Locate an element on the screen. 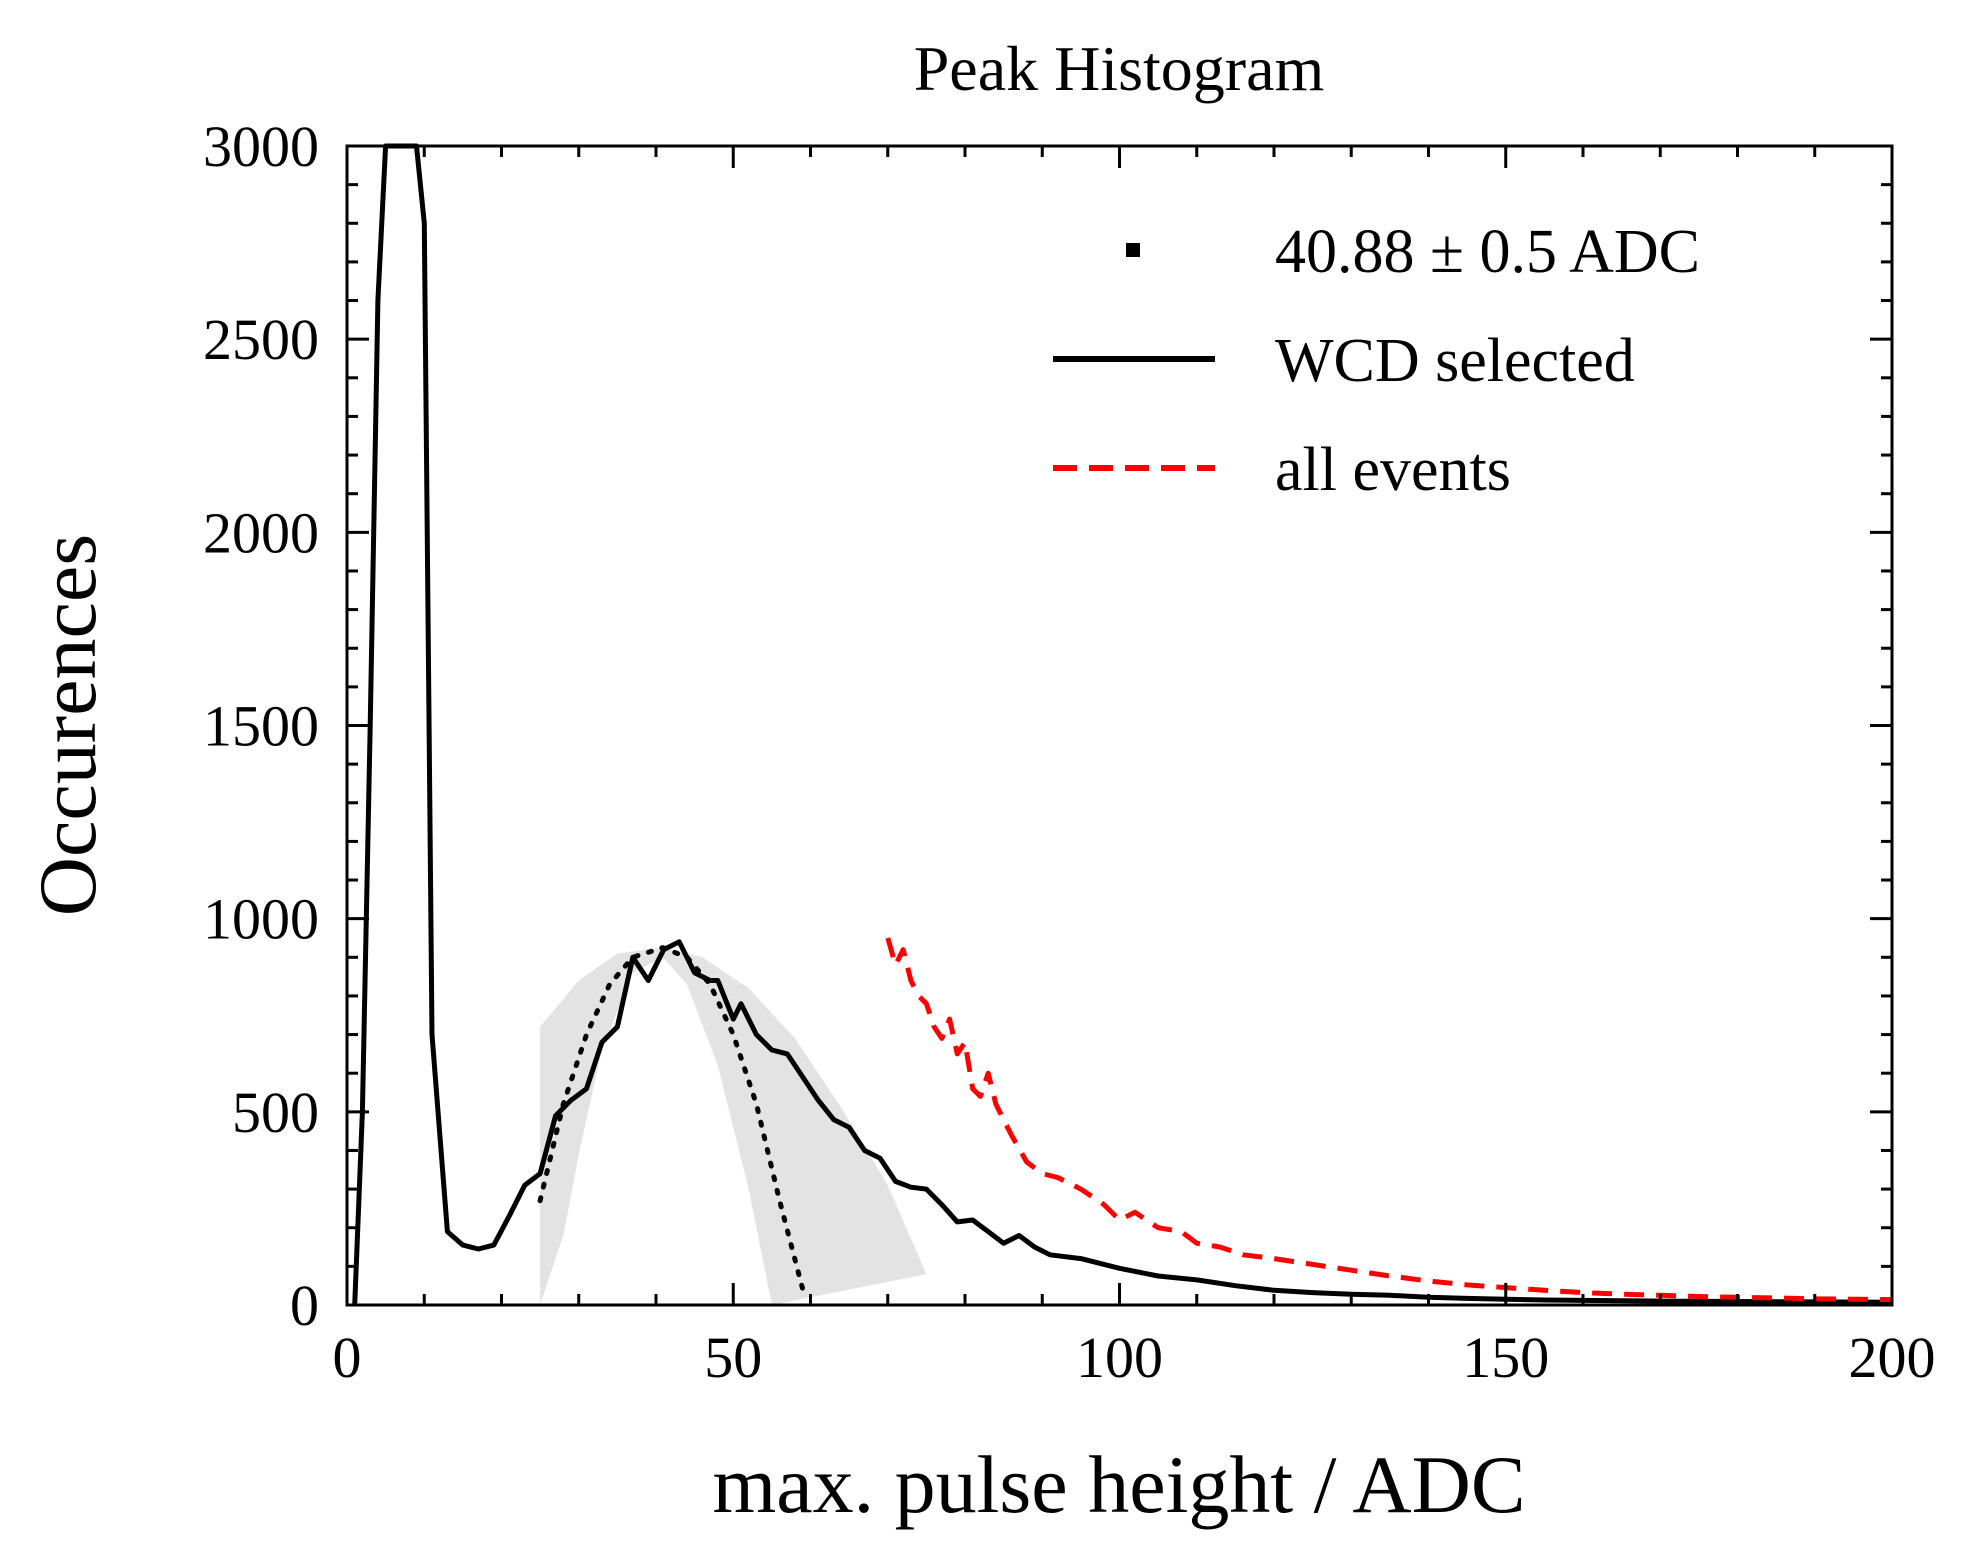  y-tick-label: 1000 is located at coordinates (261, 919).